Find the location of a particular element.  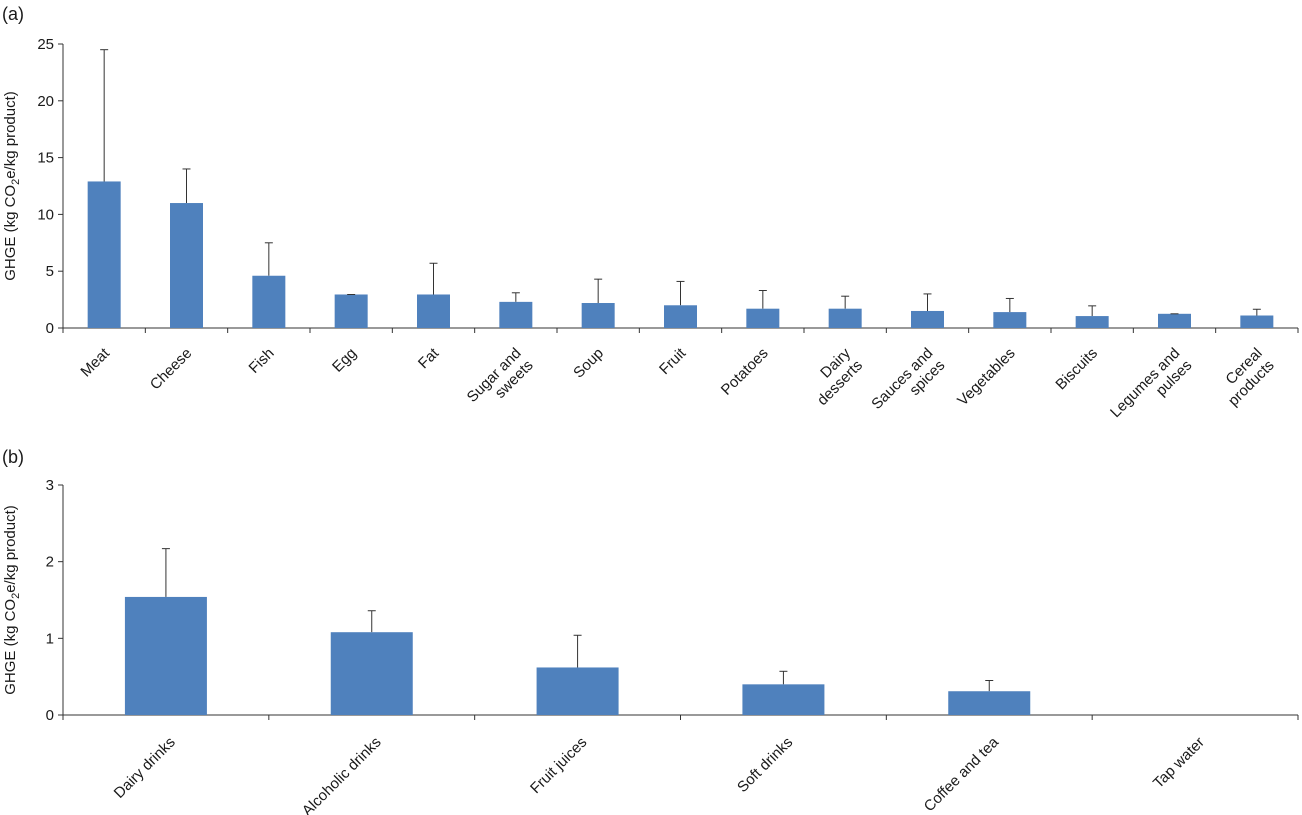

x-category-label: Coffee and tea is located at coordinates (962, 774).